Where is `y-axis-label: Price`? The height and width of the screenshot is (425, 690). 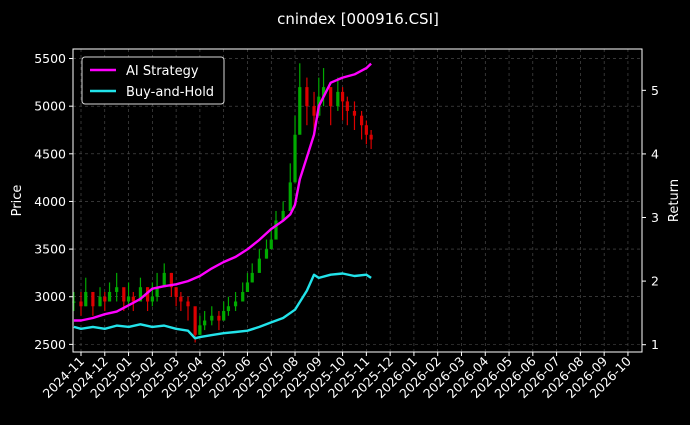
y-axis-label: Price is located at coordinates (17, 201).